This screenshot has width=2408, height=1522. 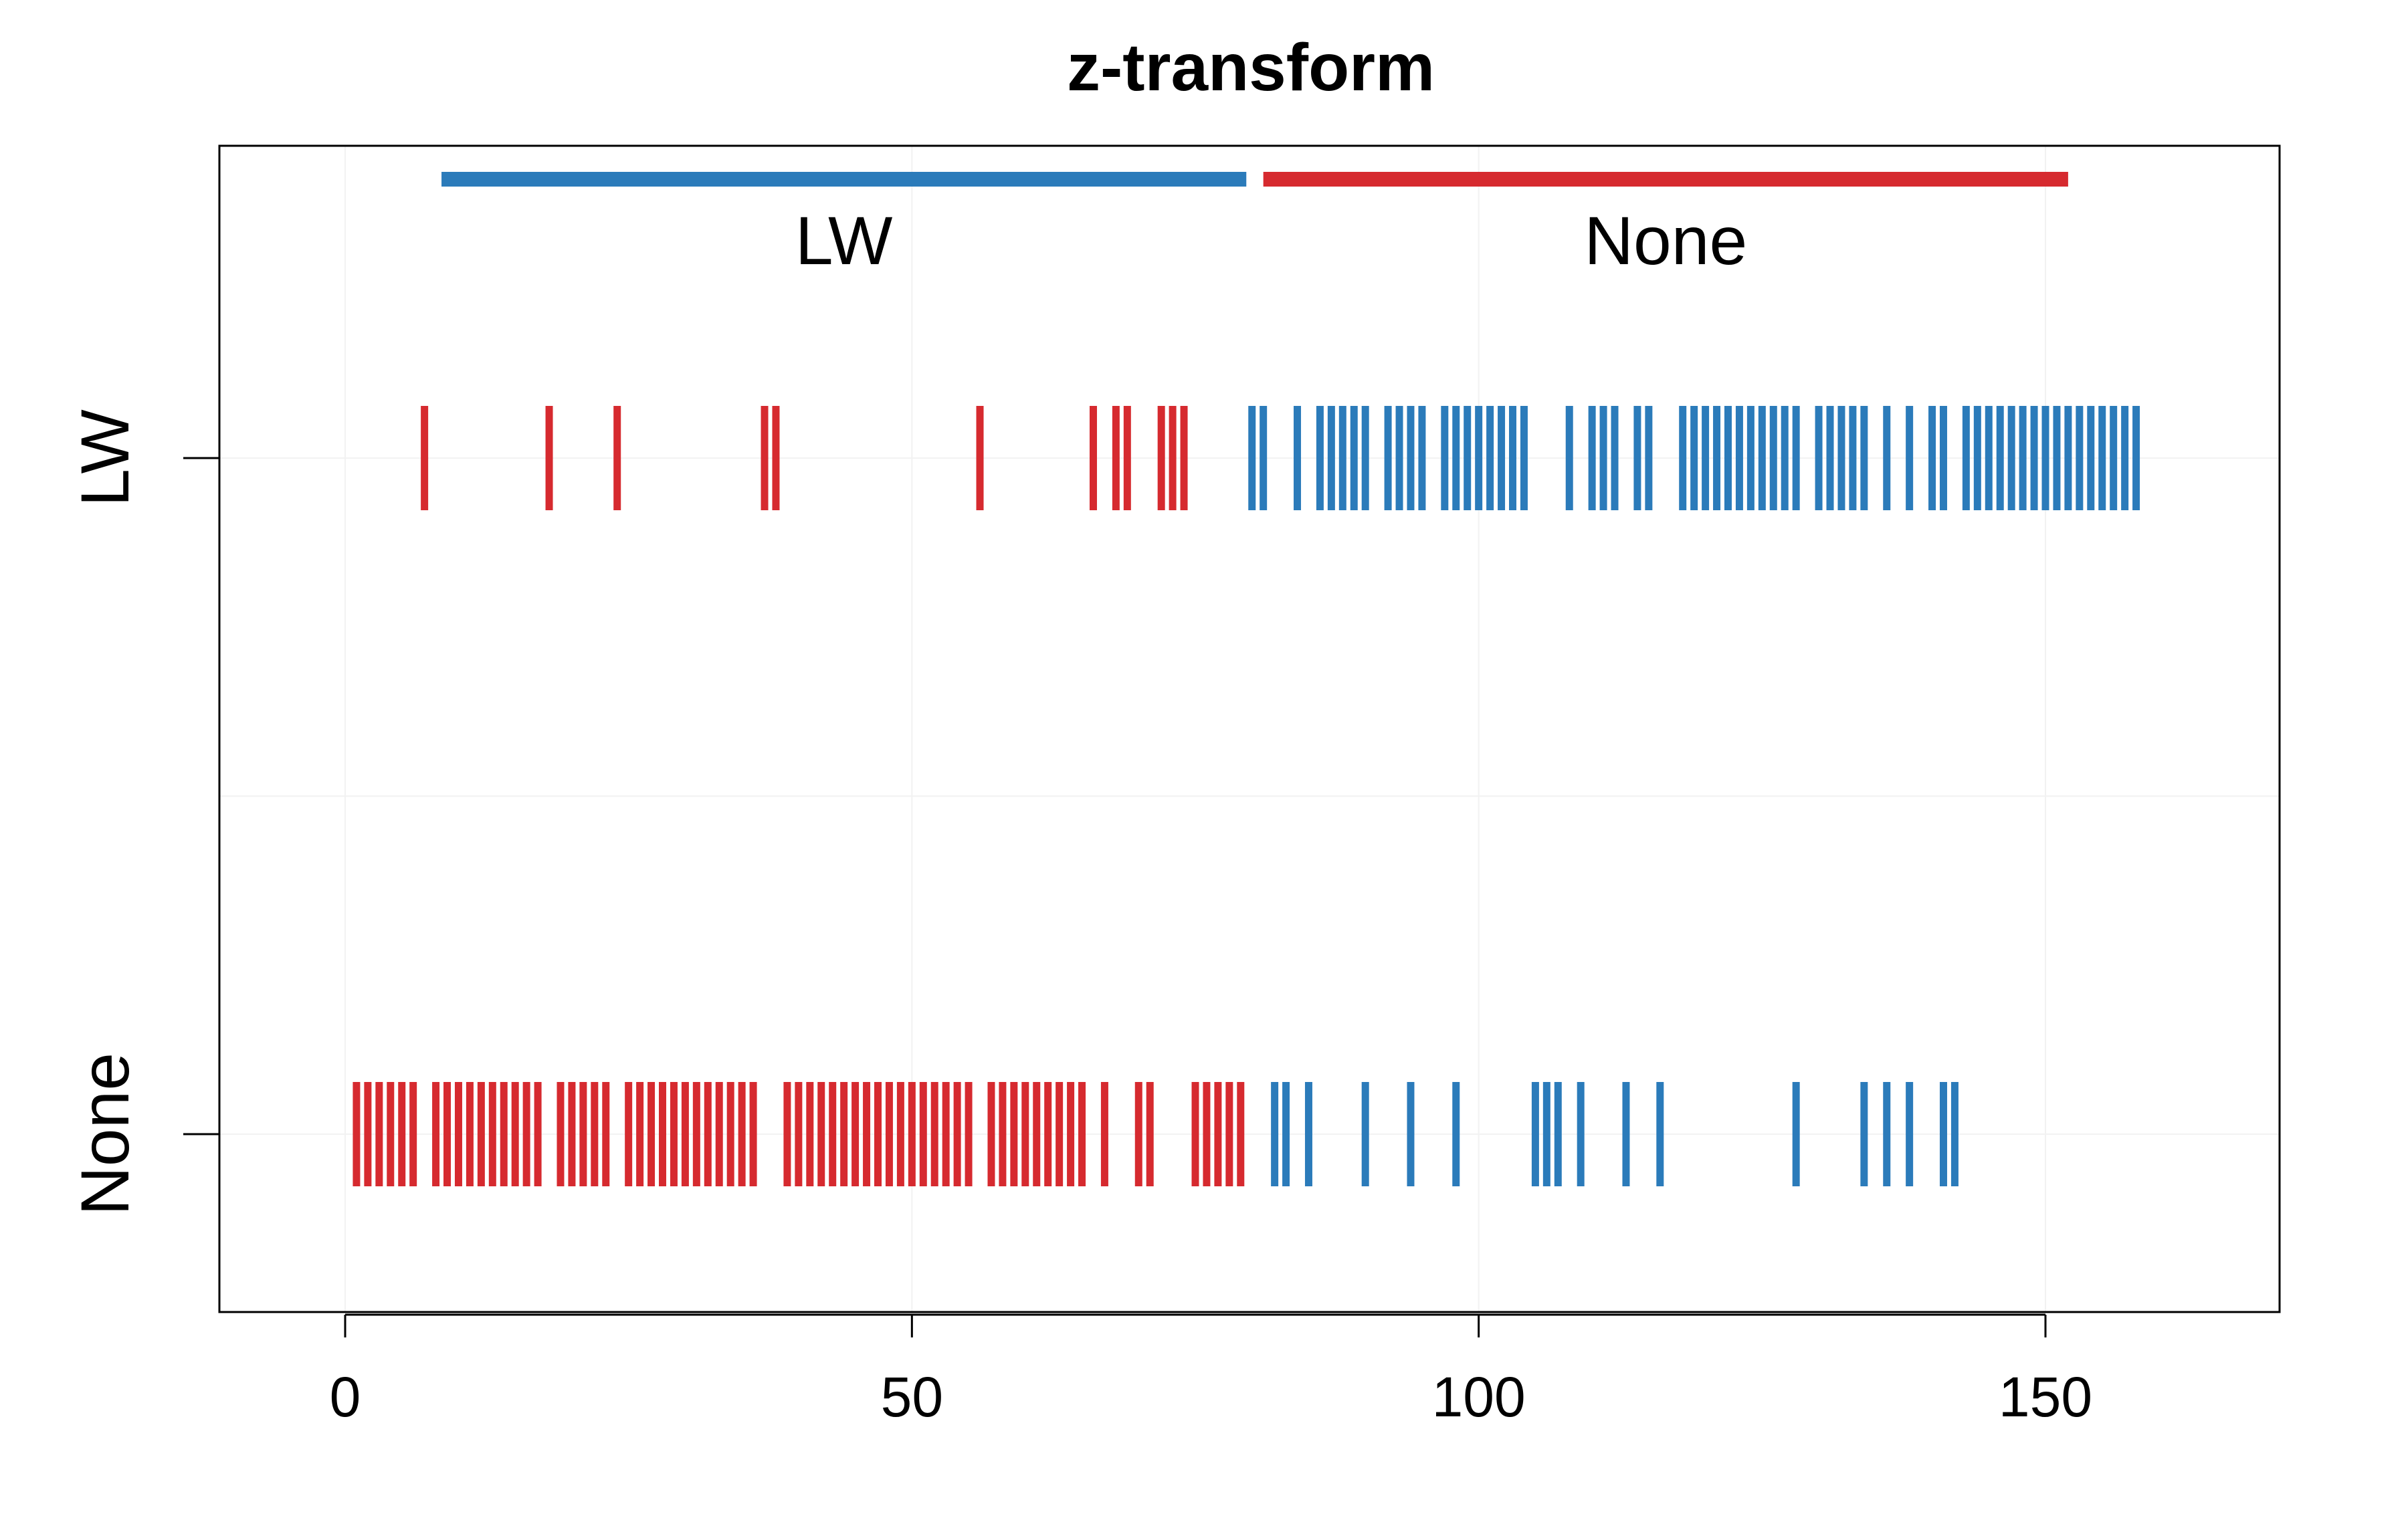 I want to click on x-tick-label-0: 0, so click(x=345, y=1397).